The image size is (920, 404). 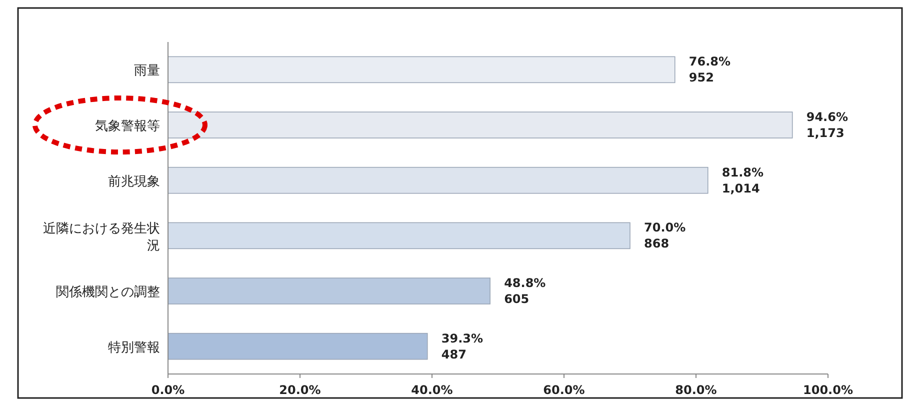 I want to click on y-tick-label: 近隣における発生状況, so click(x=101, y=238).